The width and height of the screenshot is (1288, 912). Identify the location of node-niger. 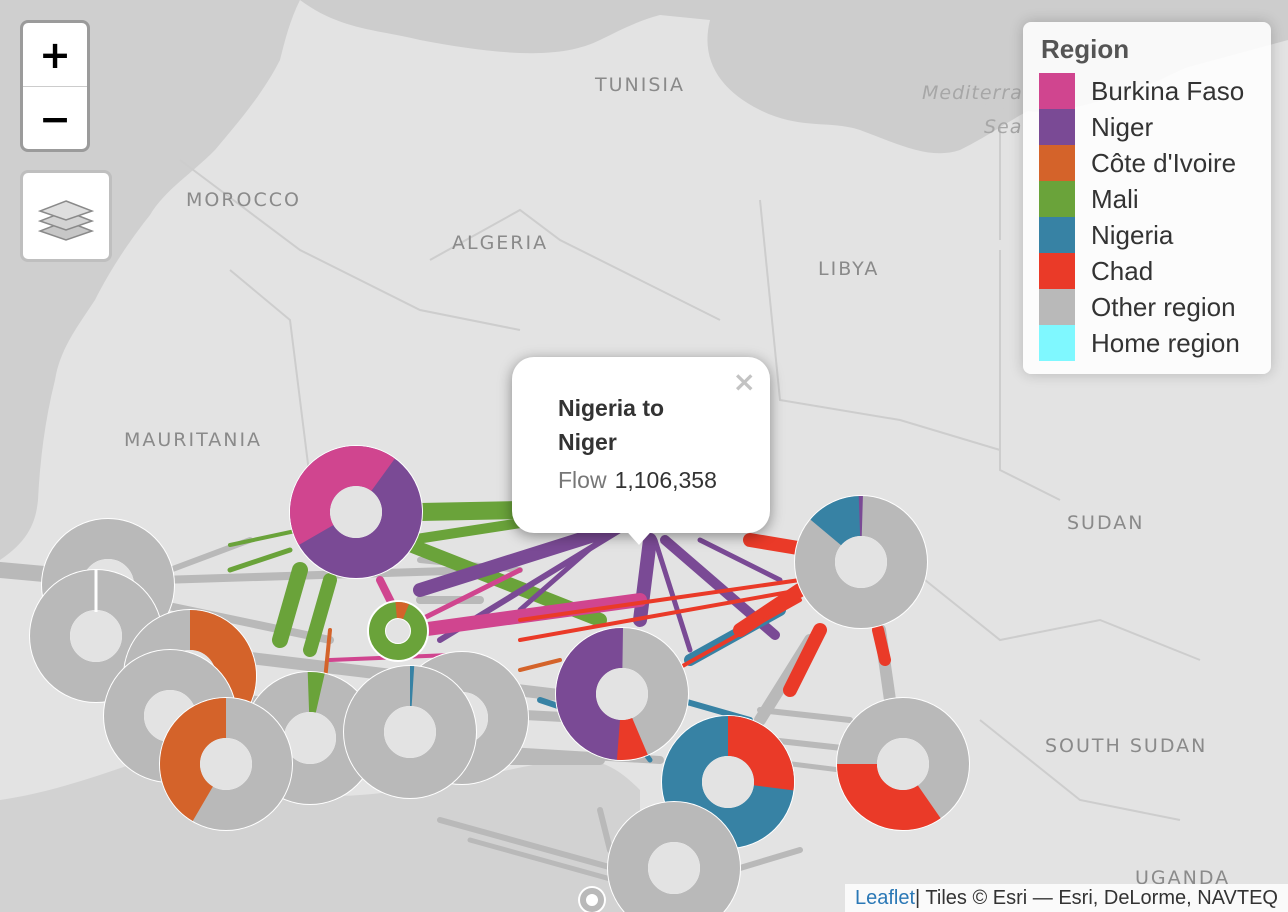
(622, 694).